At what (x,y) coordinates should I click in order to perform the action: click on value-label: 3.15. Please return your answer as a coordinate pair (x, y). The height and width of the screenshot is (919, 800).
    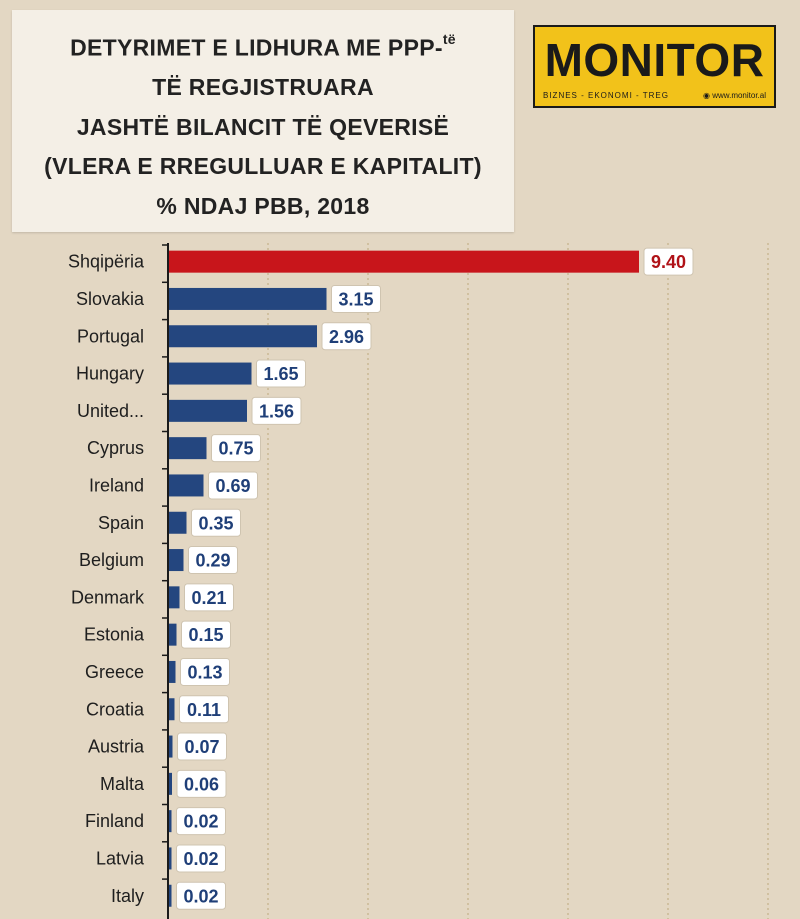
    Looking at the image, I should click on (355, 299).